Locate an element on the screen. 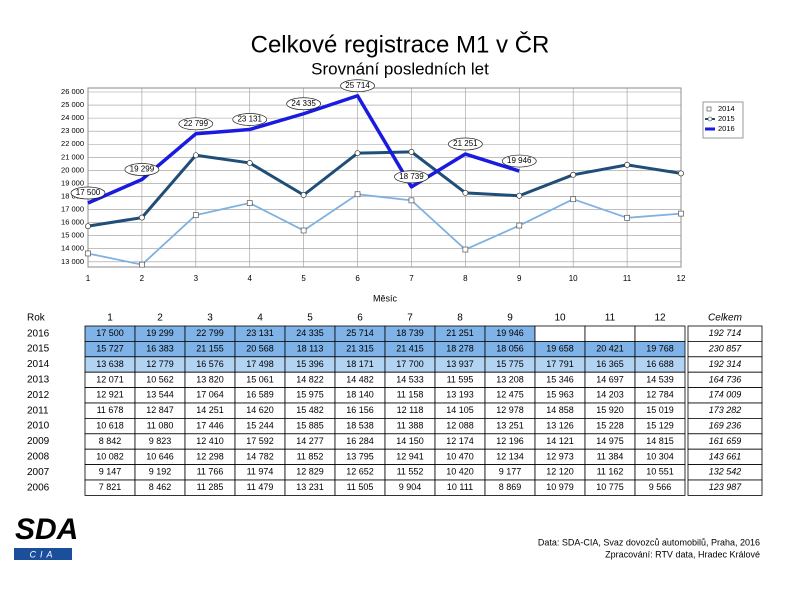  table-value: 9 177 is located at coordinates (510, 472).